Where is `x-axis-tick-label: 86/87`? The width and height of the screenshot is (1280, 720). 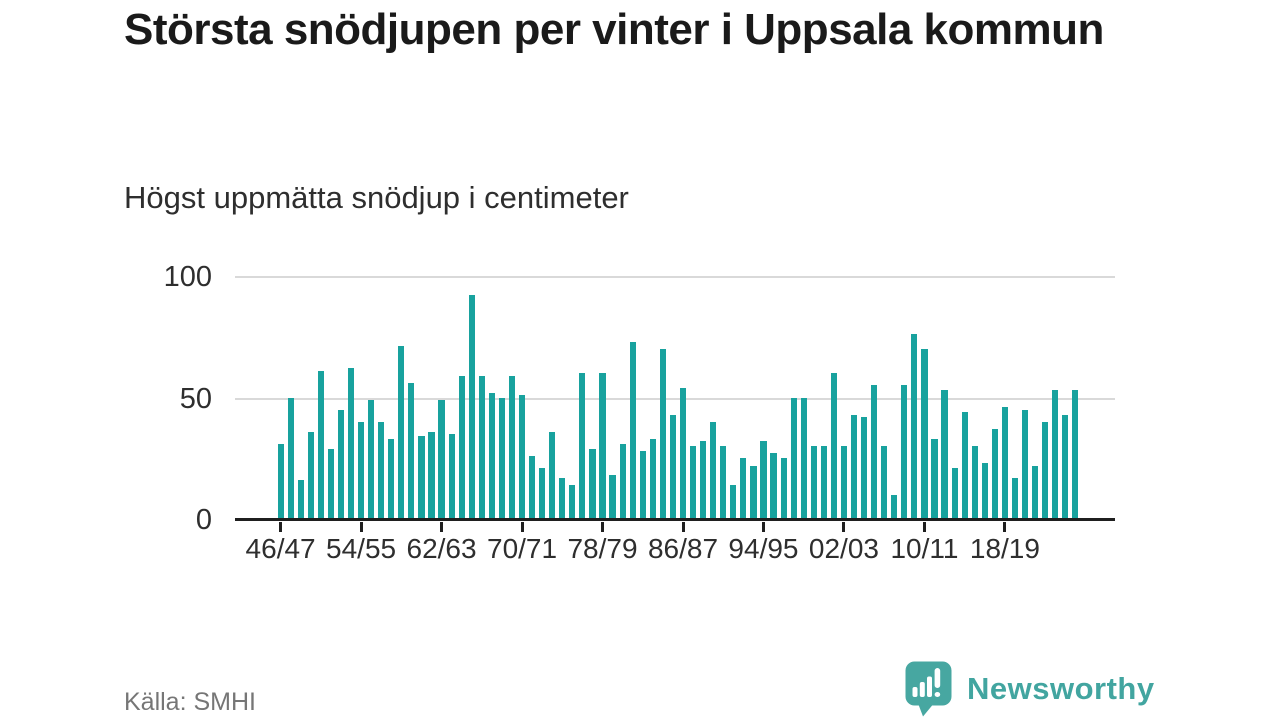 x-axis-tick-label: 86/87 is located at coordinates (683, 548).